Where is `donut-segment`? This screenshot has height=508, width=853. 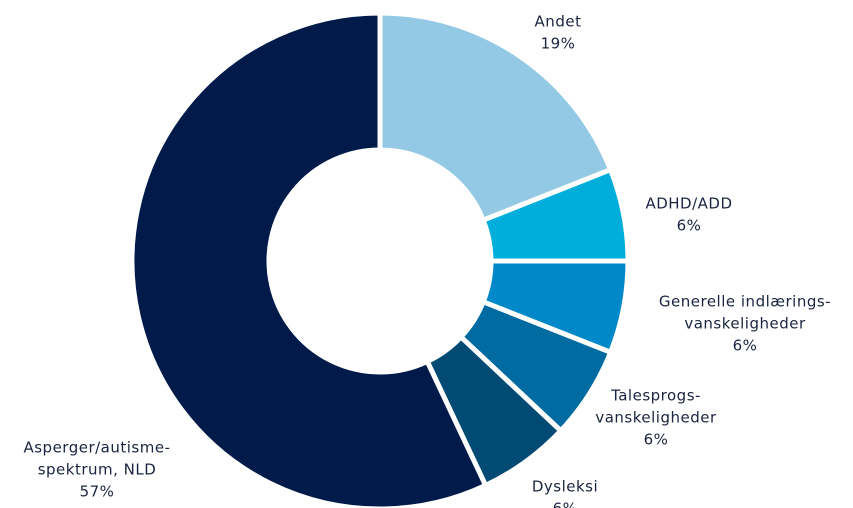 donut-segment is located at coordinates (495, 117).